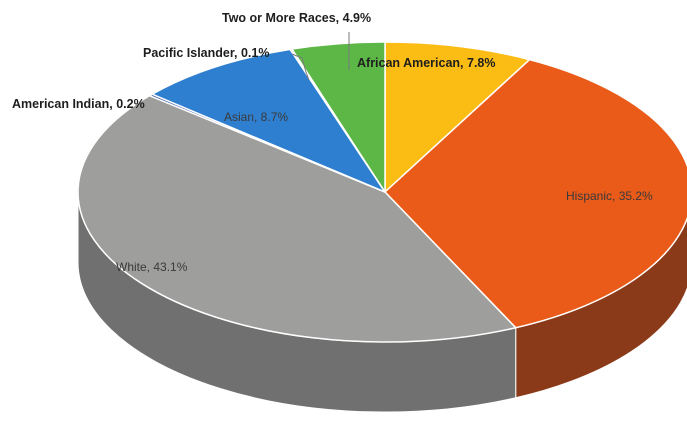 This screenshot has height=437, width=687. I want to click on label-african-american: African American, 7.8%, so click(426, 63).